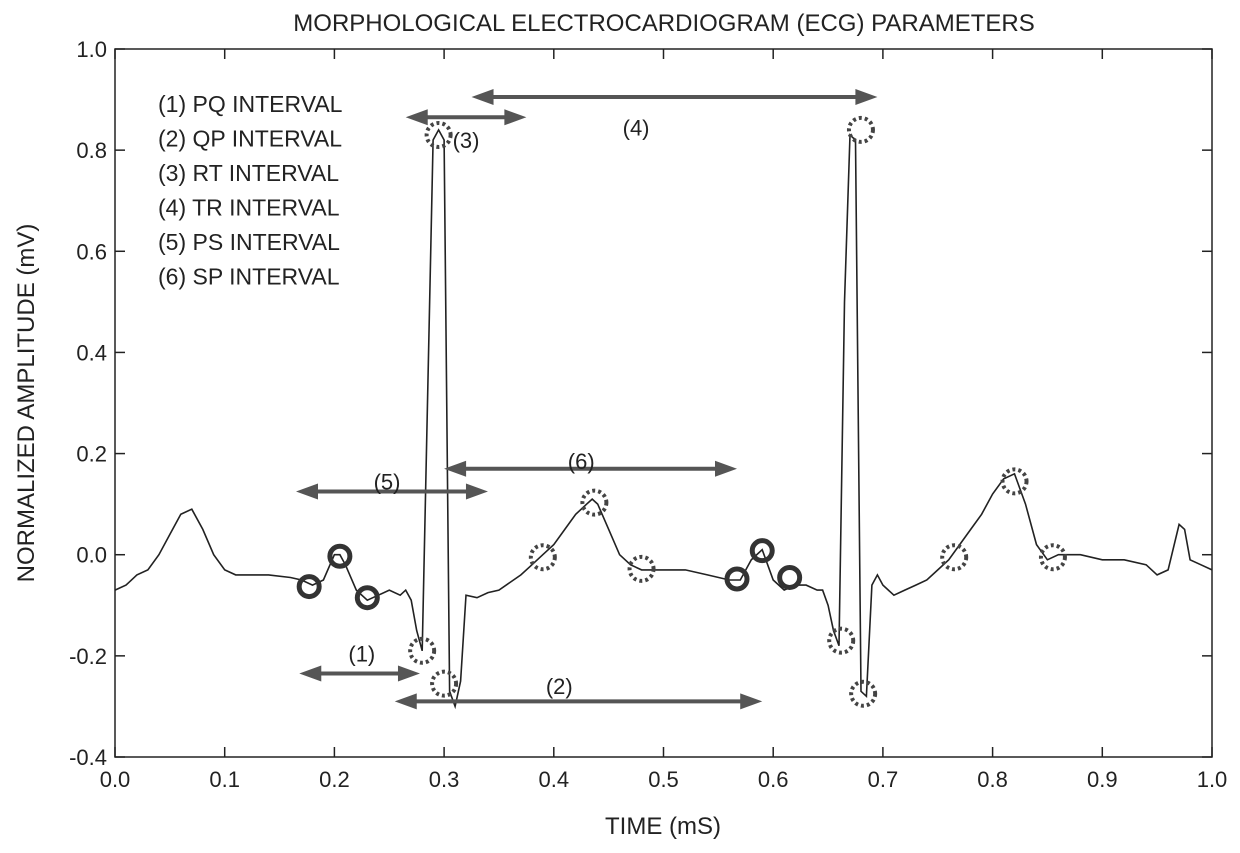 The width and height of the screenshot is (1240, 853). Describe the element at coordinates (224, 779) in the screenshot. I see `x-tick-label: 0.1` at that location.